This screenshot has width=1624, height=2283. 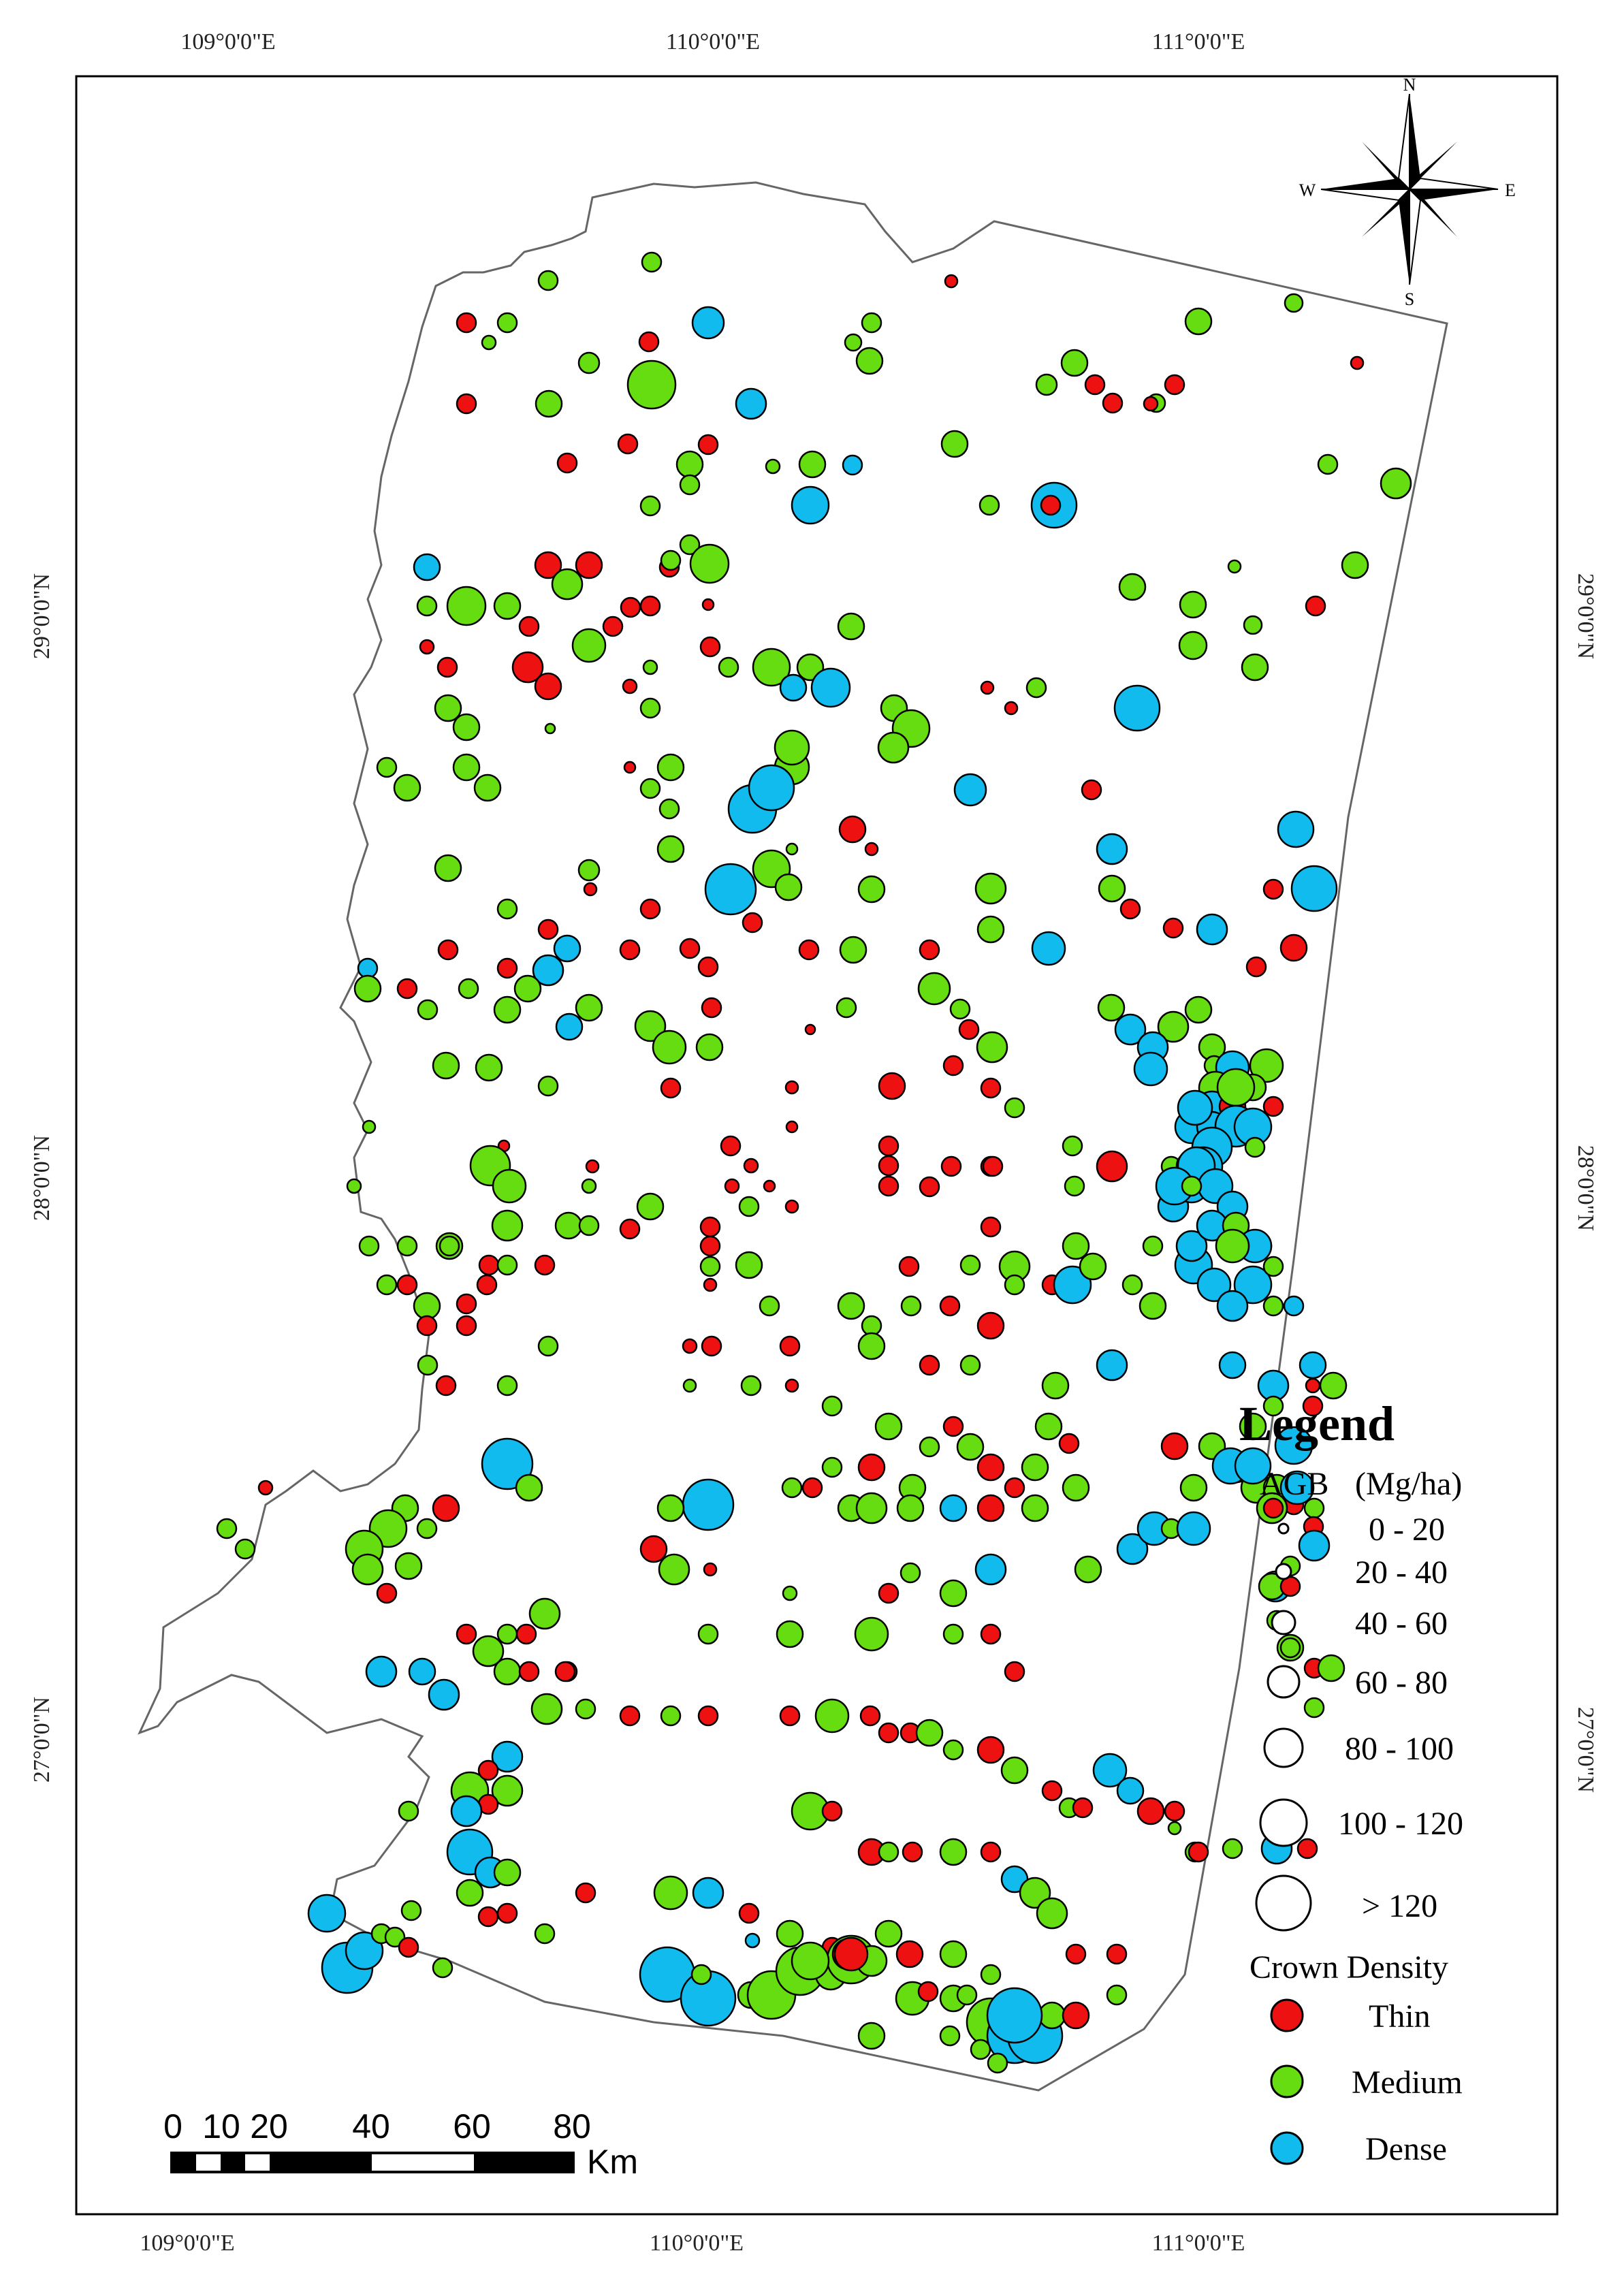 What do you see at coordinates (1287, 2148) in the screenshot?
I see `legend-crown-dense-symbol` at bounding box center [1287, 2148].